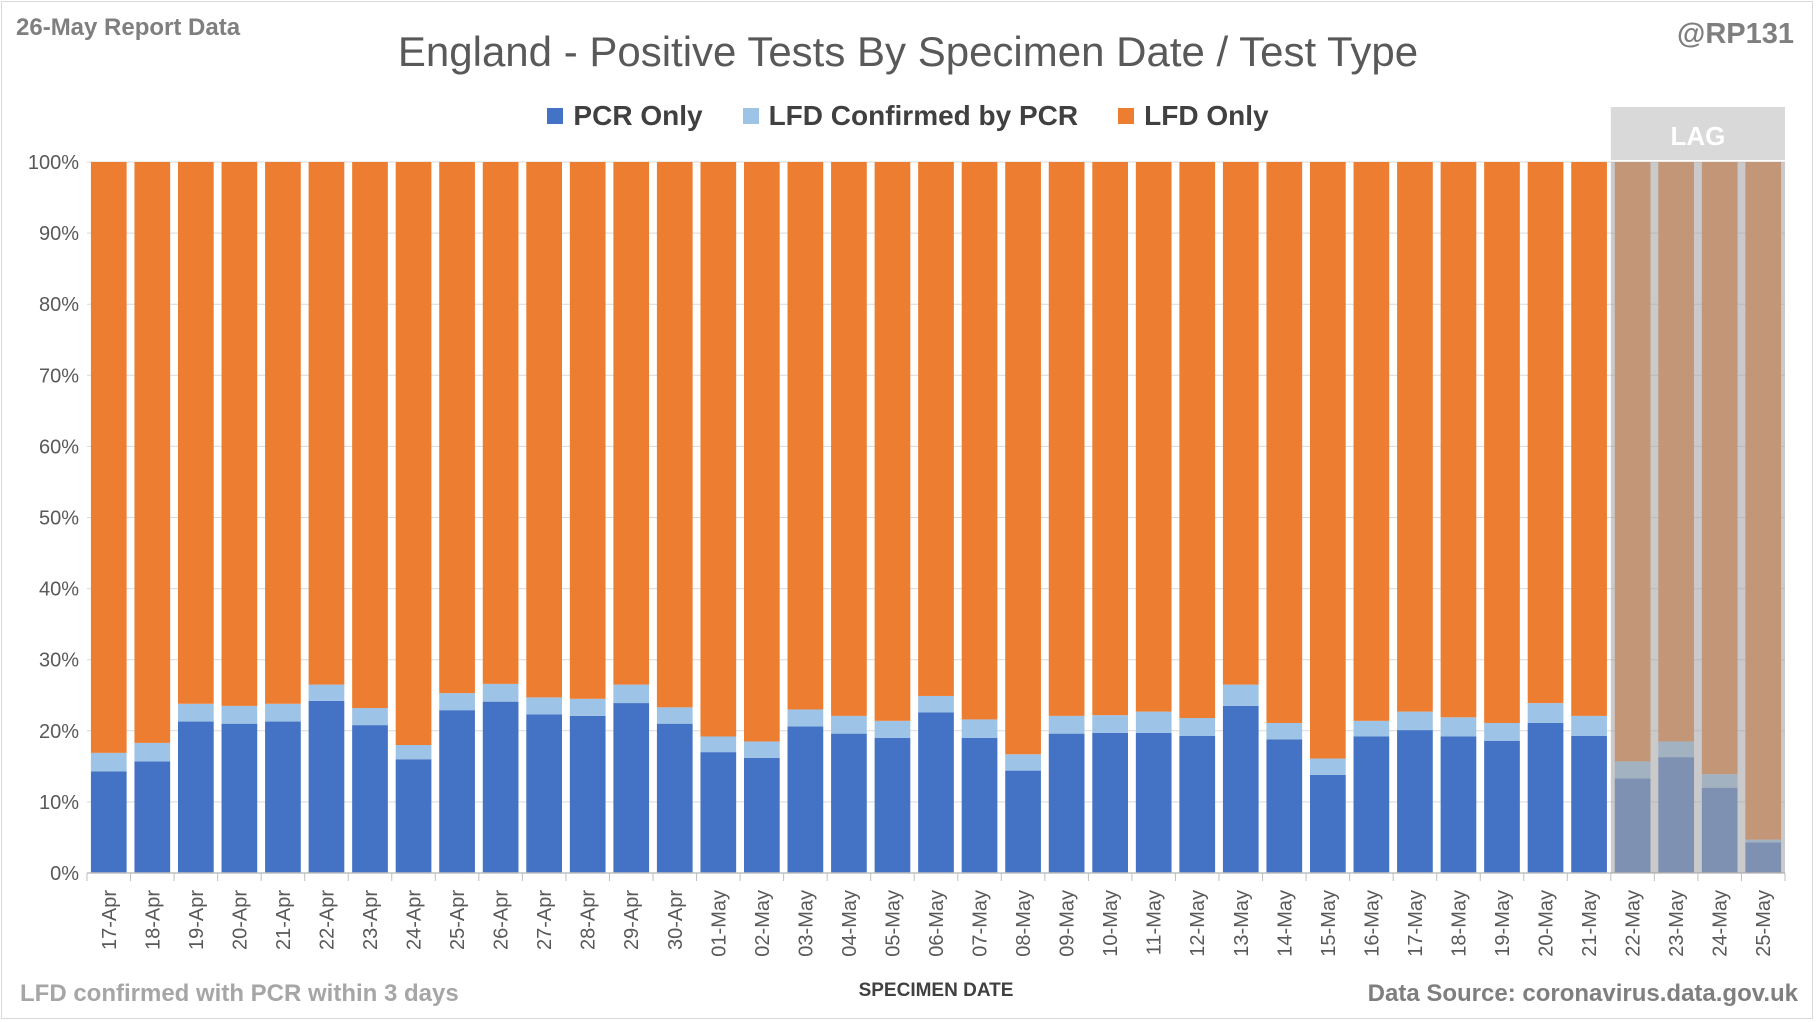  What do you see at coordinates (632, 920) in the screenshot?
I see `x-tick-label: 29-Apr` at bounding box center [632, 920].